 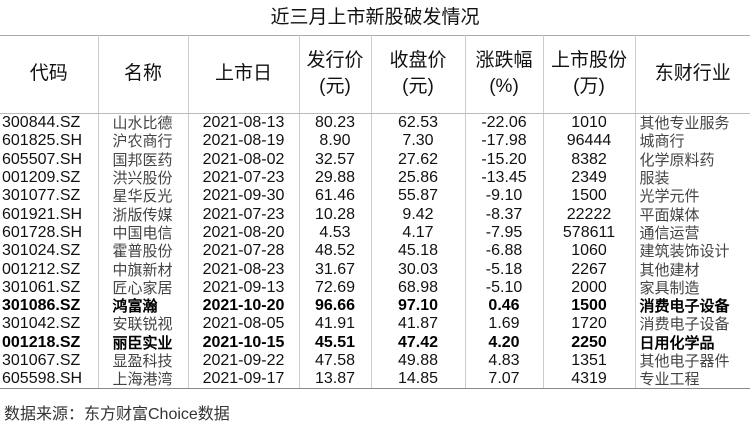 What do you see at coordinates (142, 214) in the screenshot?
I see `cell-name: 浙版传媒` at bounding box center [142, 214].